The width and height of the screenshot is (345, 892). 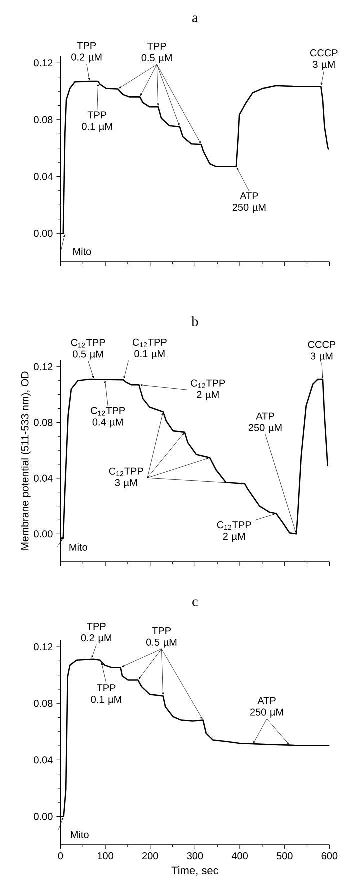 I want to click on x-tick-label: 100, so click(x=106, y=856).